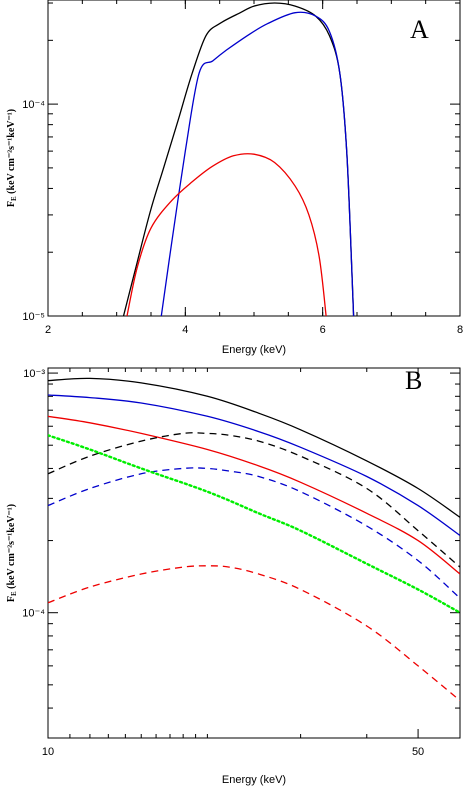 This screenshot has height=795, width=463. I want to click on panel-b-ylabel: FE (keV cm⁻²s⁻¹keV⁻¹), so click(12, 553).